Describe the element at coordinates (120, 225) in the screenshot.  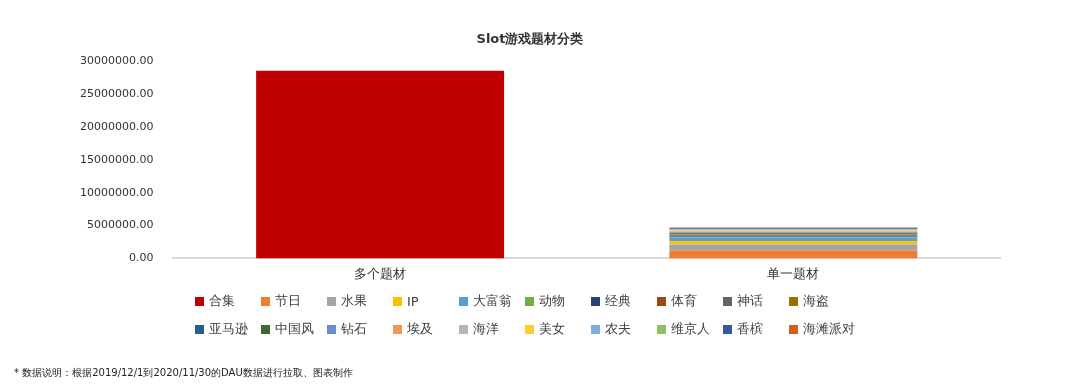
I see `y-tick-label: 5000000.00` at that location.